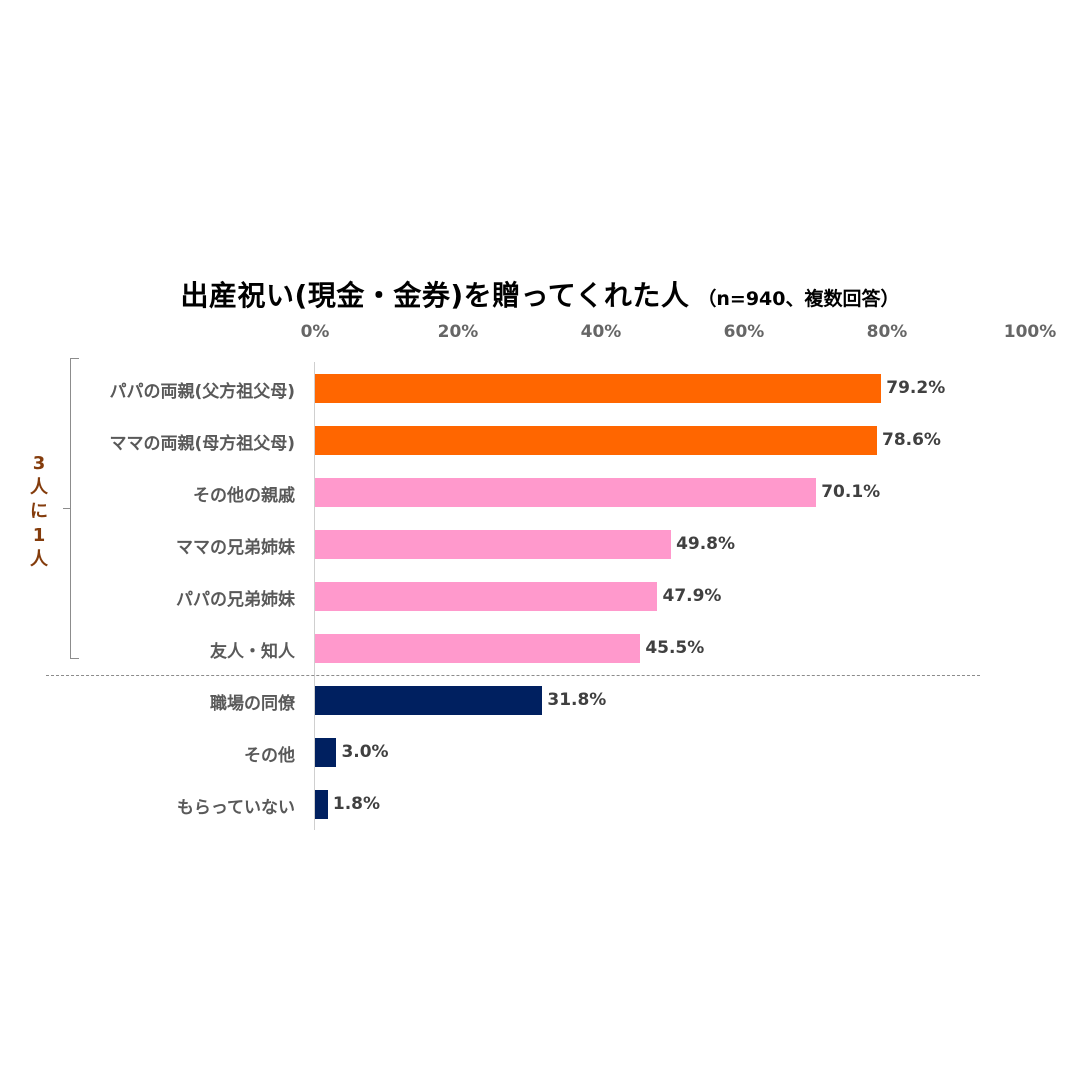  Describe the element at coordinates (202, 392) in the screenshot. I see `category-label: パパの両親(父方祖父母)` at that location.